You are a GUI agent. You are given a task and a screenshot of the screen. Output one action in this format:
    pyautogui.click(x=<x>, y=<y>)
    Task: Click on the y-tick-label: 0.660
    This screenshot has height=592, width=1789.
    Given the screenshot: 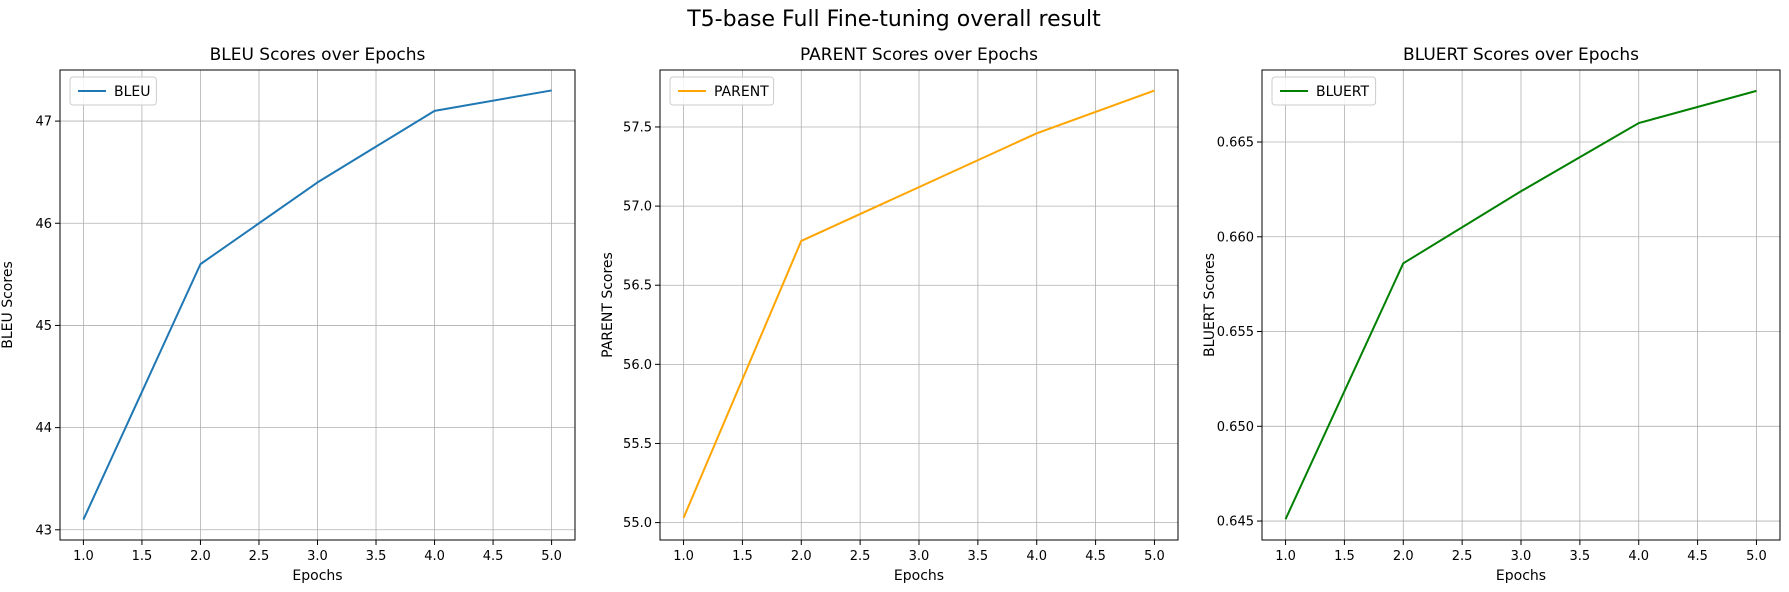 What is the action you would take?
    pyautogui.click(x=1235, y=237)
    